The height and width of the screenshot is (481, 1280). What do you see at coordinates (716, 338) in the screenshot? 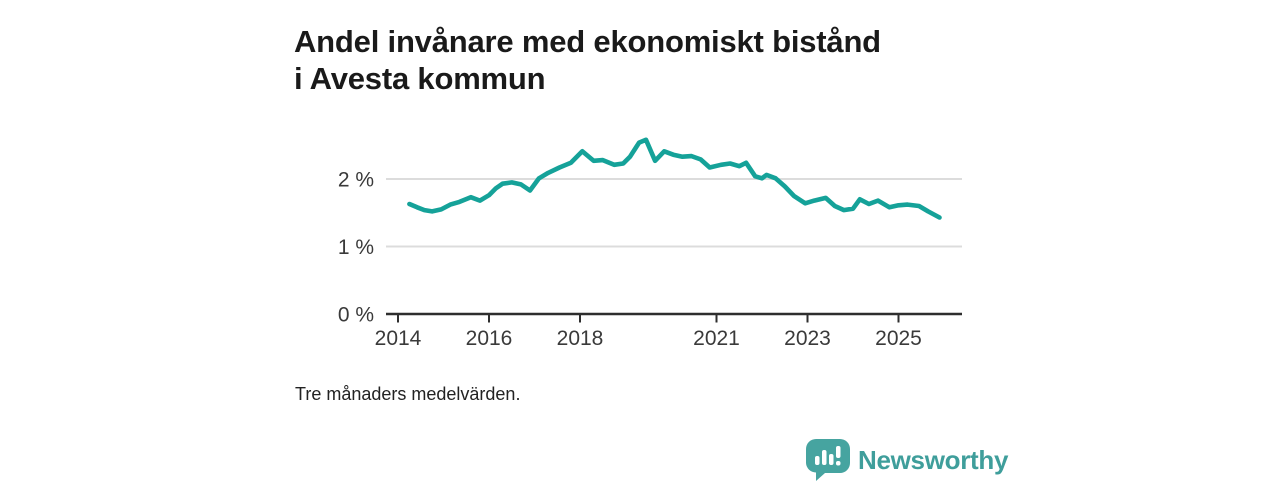
I see `x-tick-label: 2021` at bounding box center [716, 338].